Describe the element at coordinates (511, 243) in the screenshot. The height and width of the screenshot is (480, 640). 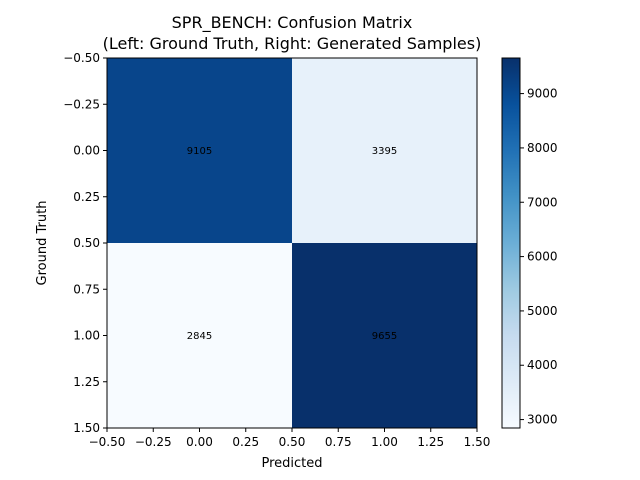
I see `colorbar` at that location.